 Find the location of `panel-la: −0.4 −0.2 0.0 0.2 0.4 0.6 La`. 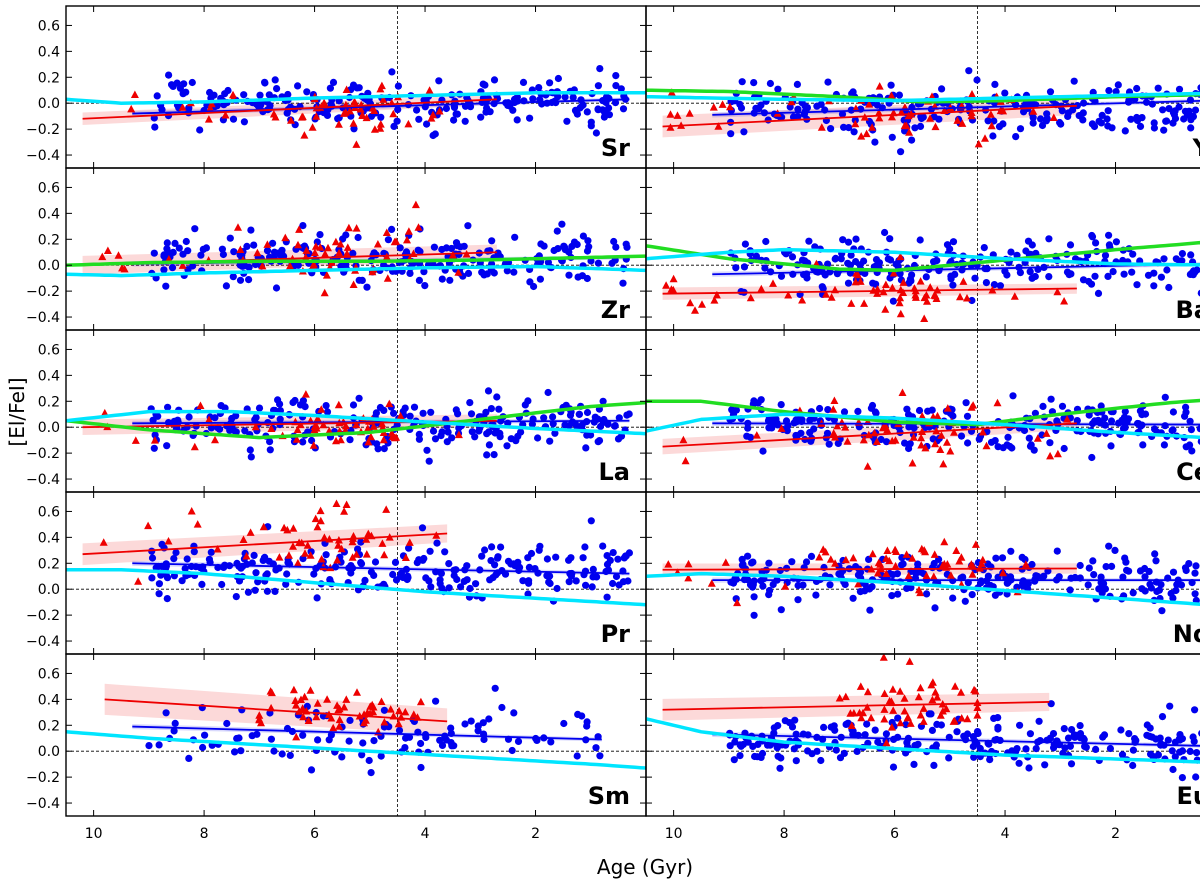

panel-la: −0.4 −0.2 0.0 0.2 0.4 0.6 La is located at coordinates (336, 411).